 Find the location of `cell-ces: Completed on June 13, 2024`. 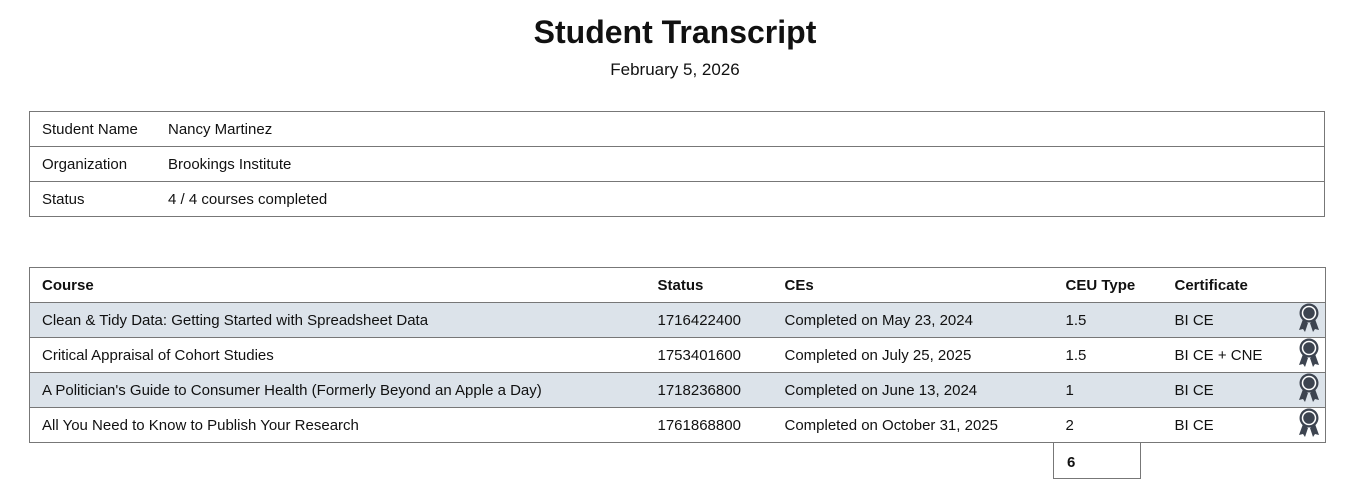

cell-ces: Completed on June 13, 2024 is located at coordinates (913, 390).